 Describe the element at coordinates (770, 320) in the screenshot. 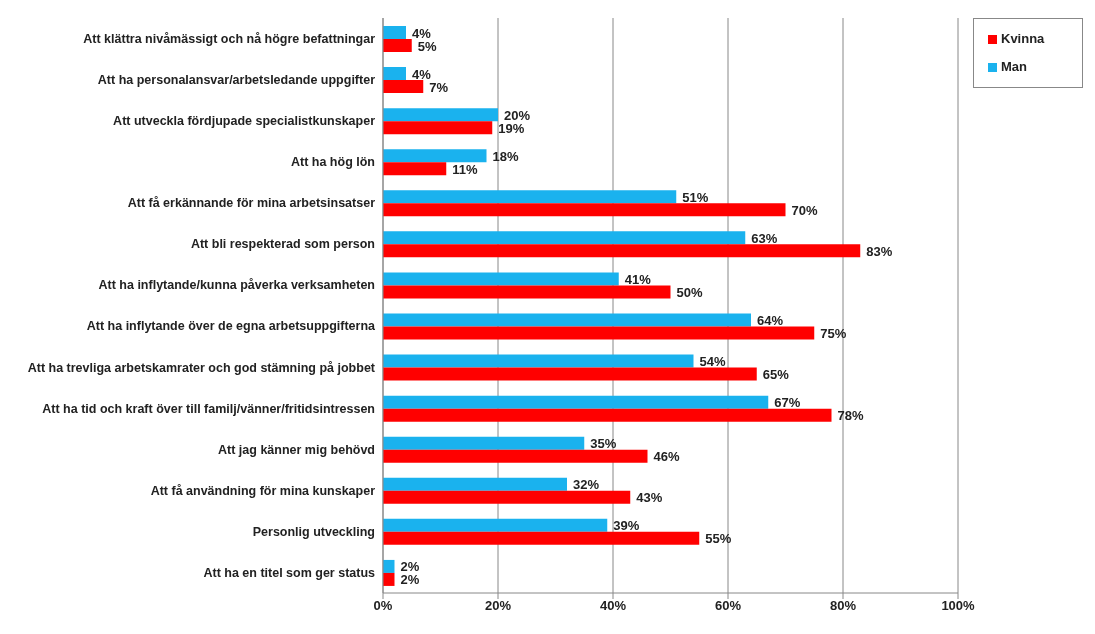

I see `data-label: 64%` at that location.